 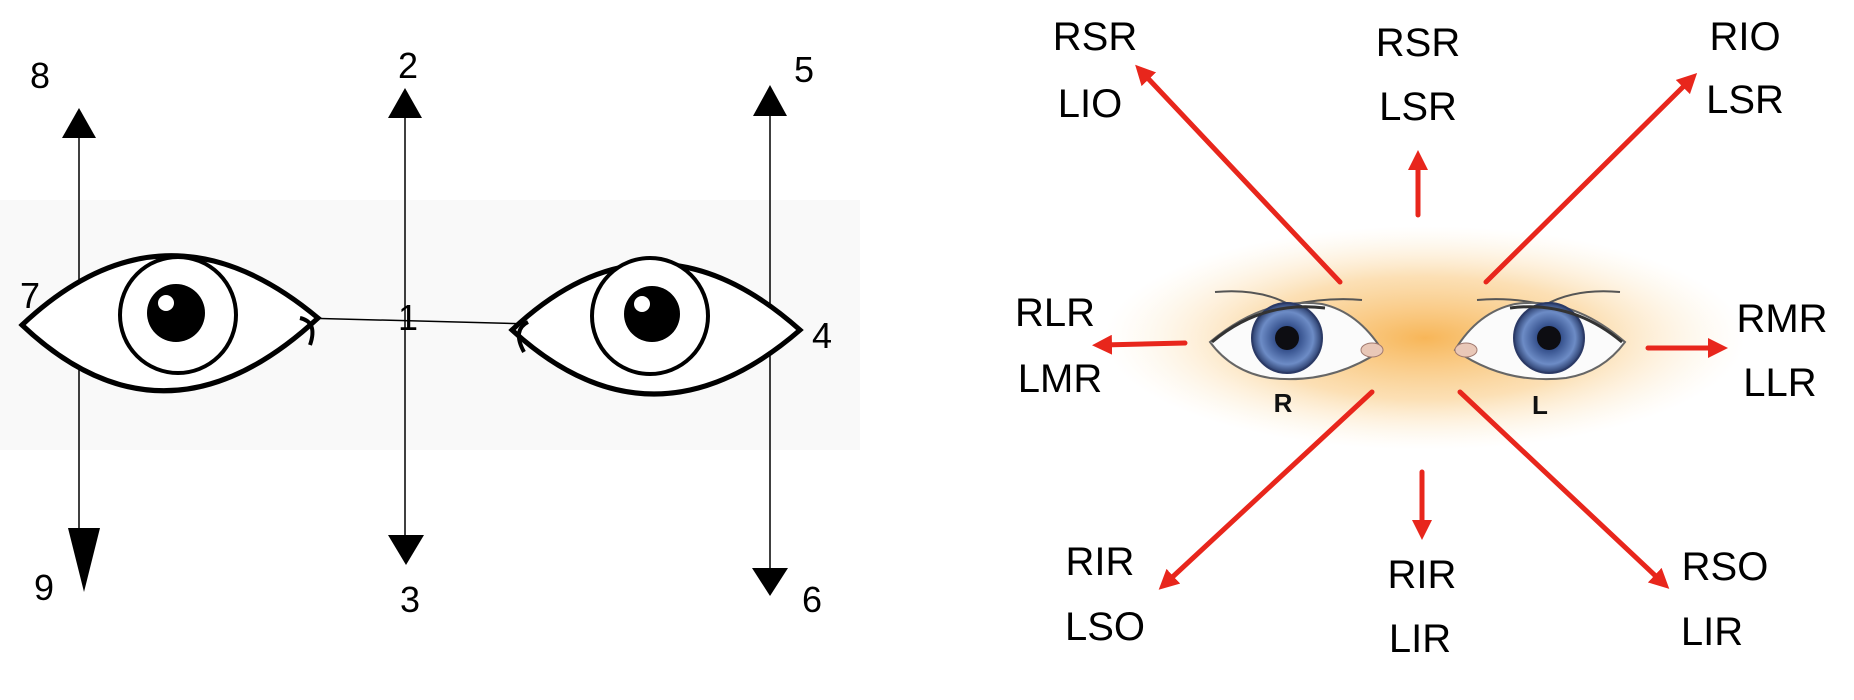 What do you see at coordinates (30, 295) in the screenshot?
I see `position-label-7: 7` at bounding box center [30, 295].